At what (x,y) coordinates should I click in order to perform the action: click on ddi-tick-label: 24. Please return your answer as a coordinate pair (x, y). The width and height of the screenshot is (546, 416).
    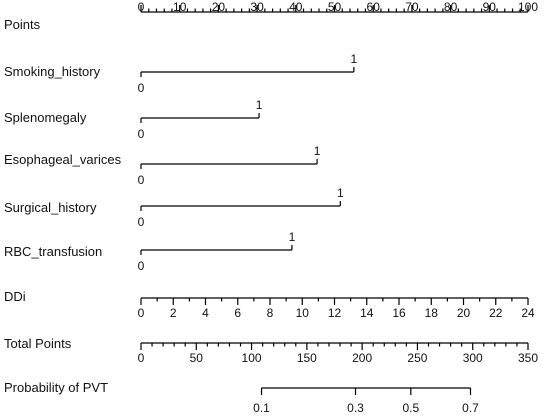
    Looking at the image, I should click on (528, 313).